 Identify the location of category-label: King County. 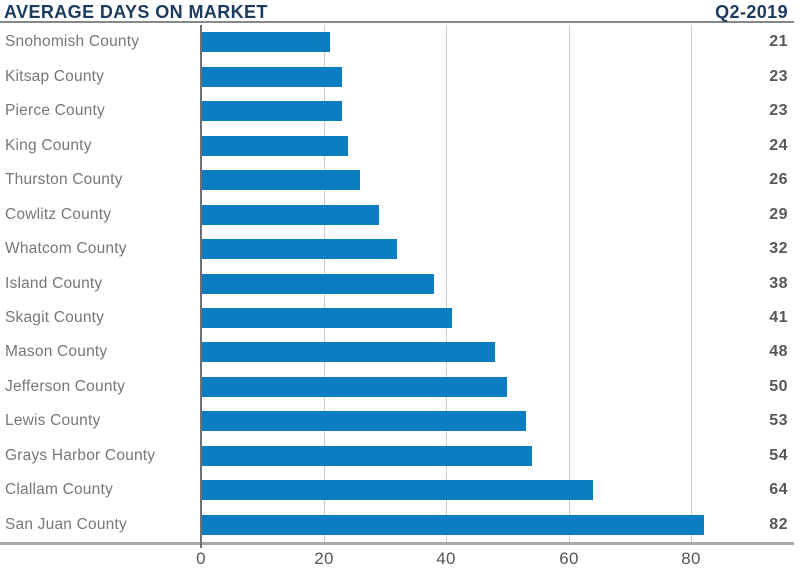
(48, 145).